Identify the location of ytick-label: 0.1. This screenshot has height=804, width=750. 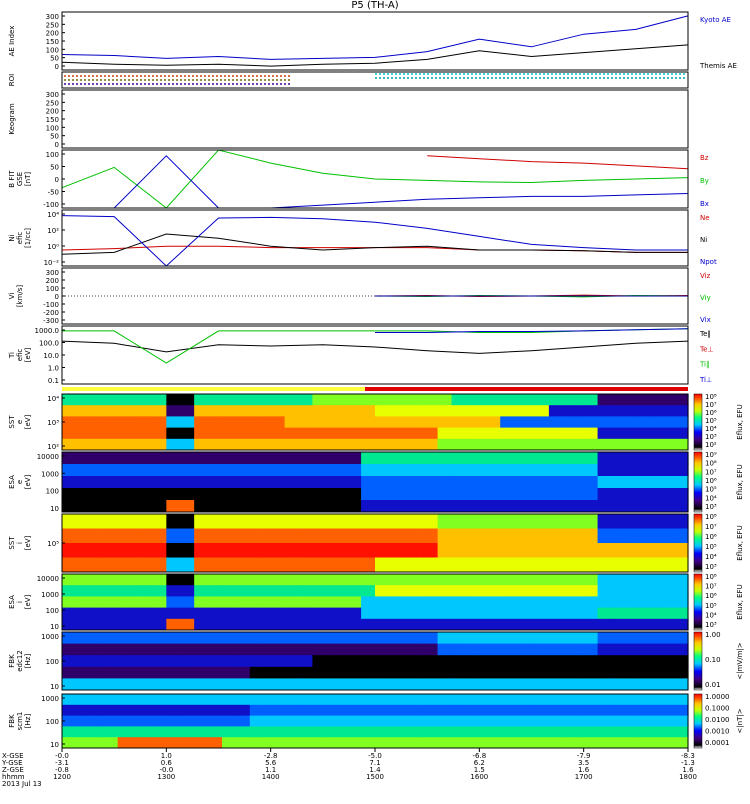
(53, 381).